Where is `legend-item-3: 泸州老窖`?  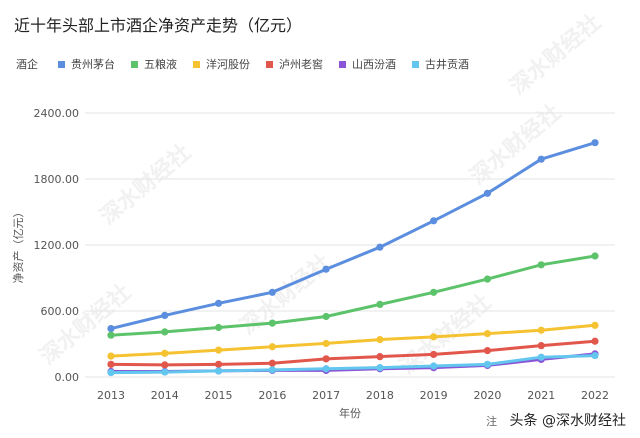
legend-item-3: 泸州老窖 is located at coordinates (294, 64).